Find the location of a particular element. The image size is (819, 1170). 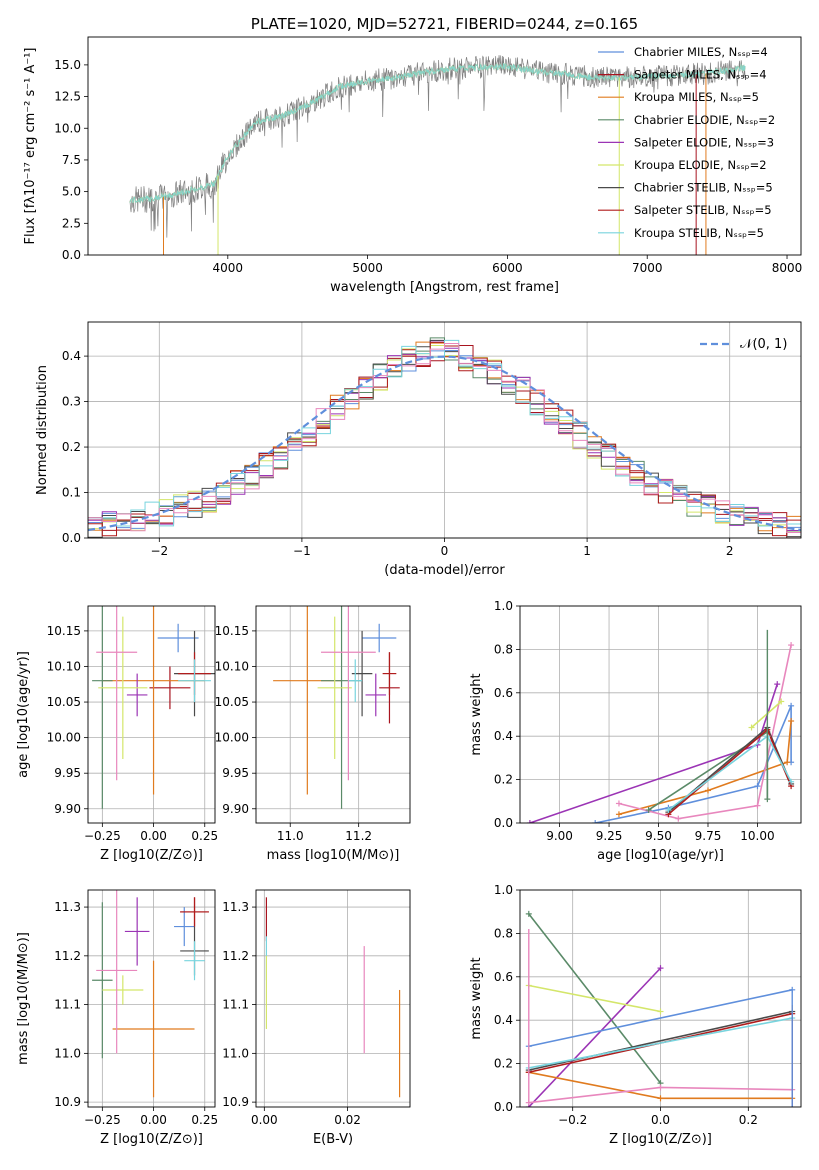

y-axis-label: Normed distribution is located at coordinates (42, 430).